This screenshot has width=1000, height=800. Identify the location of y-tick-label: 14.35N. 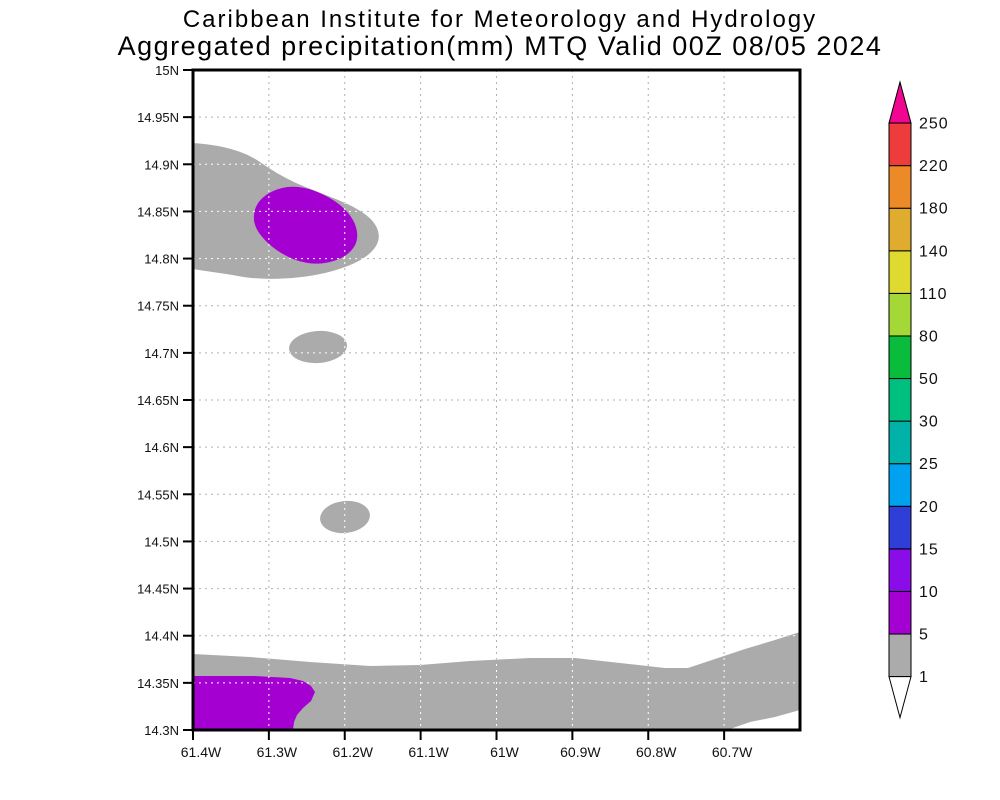
(158, 683).